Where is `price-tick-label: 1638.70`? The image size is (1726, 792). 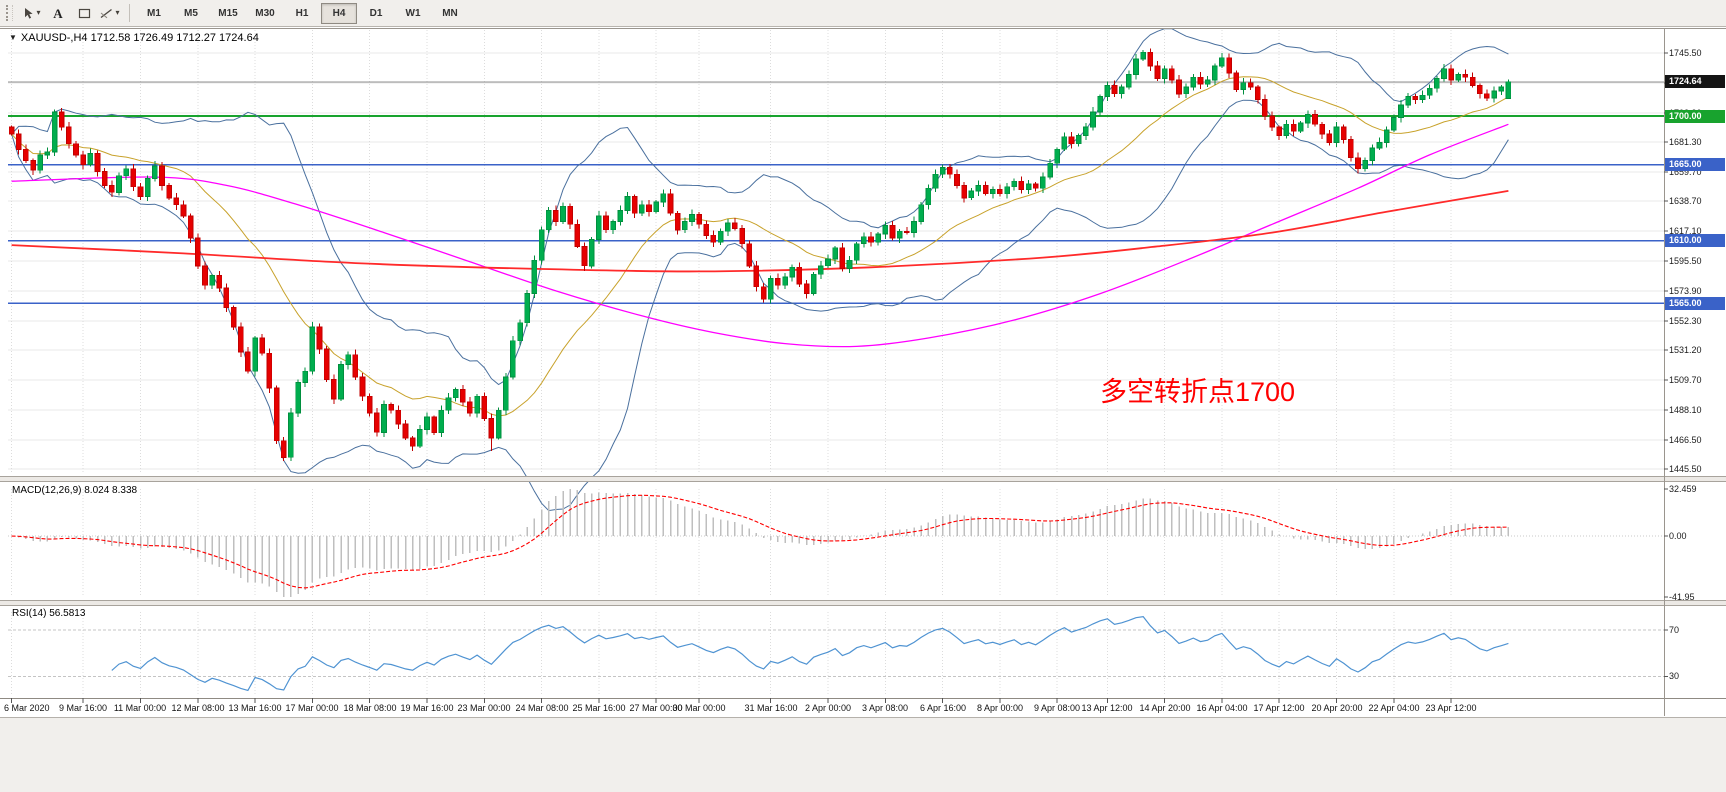 price-tick-label: 1638.70 is located at coordinates (1685, 201).